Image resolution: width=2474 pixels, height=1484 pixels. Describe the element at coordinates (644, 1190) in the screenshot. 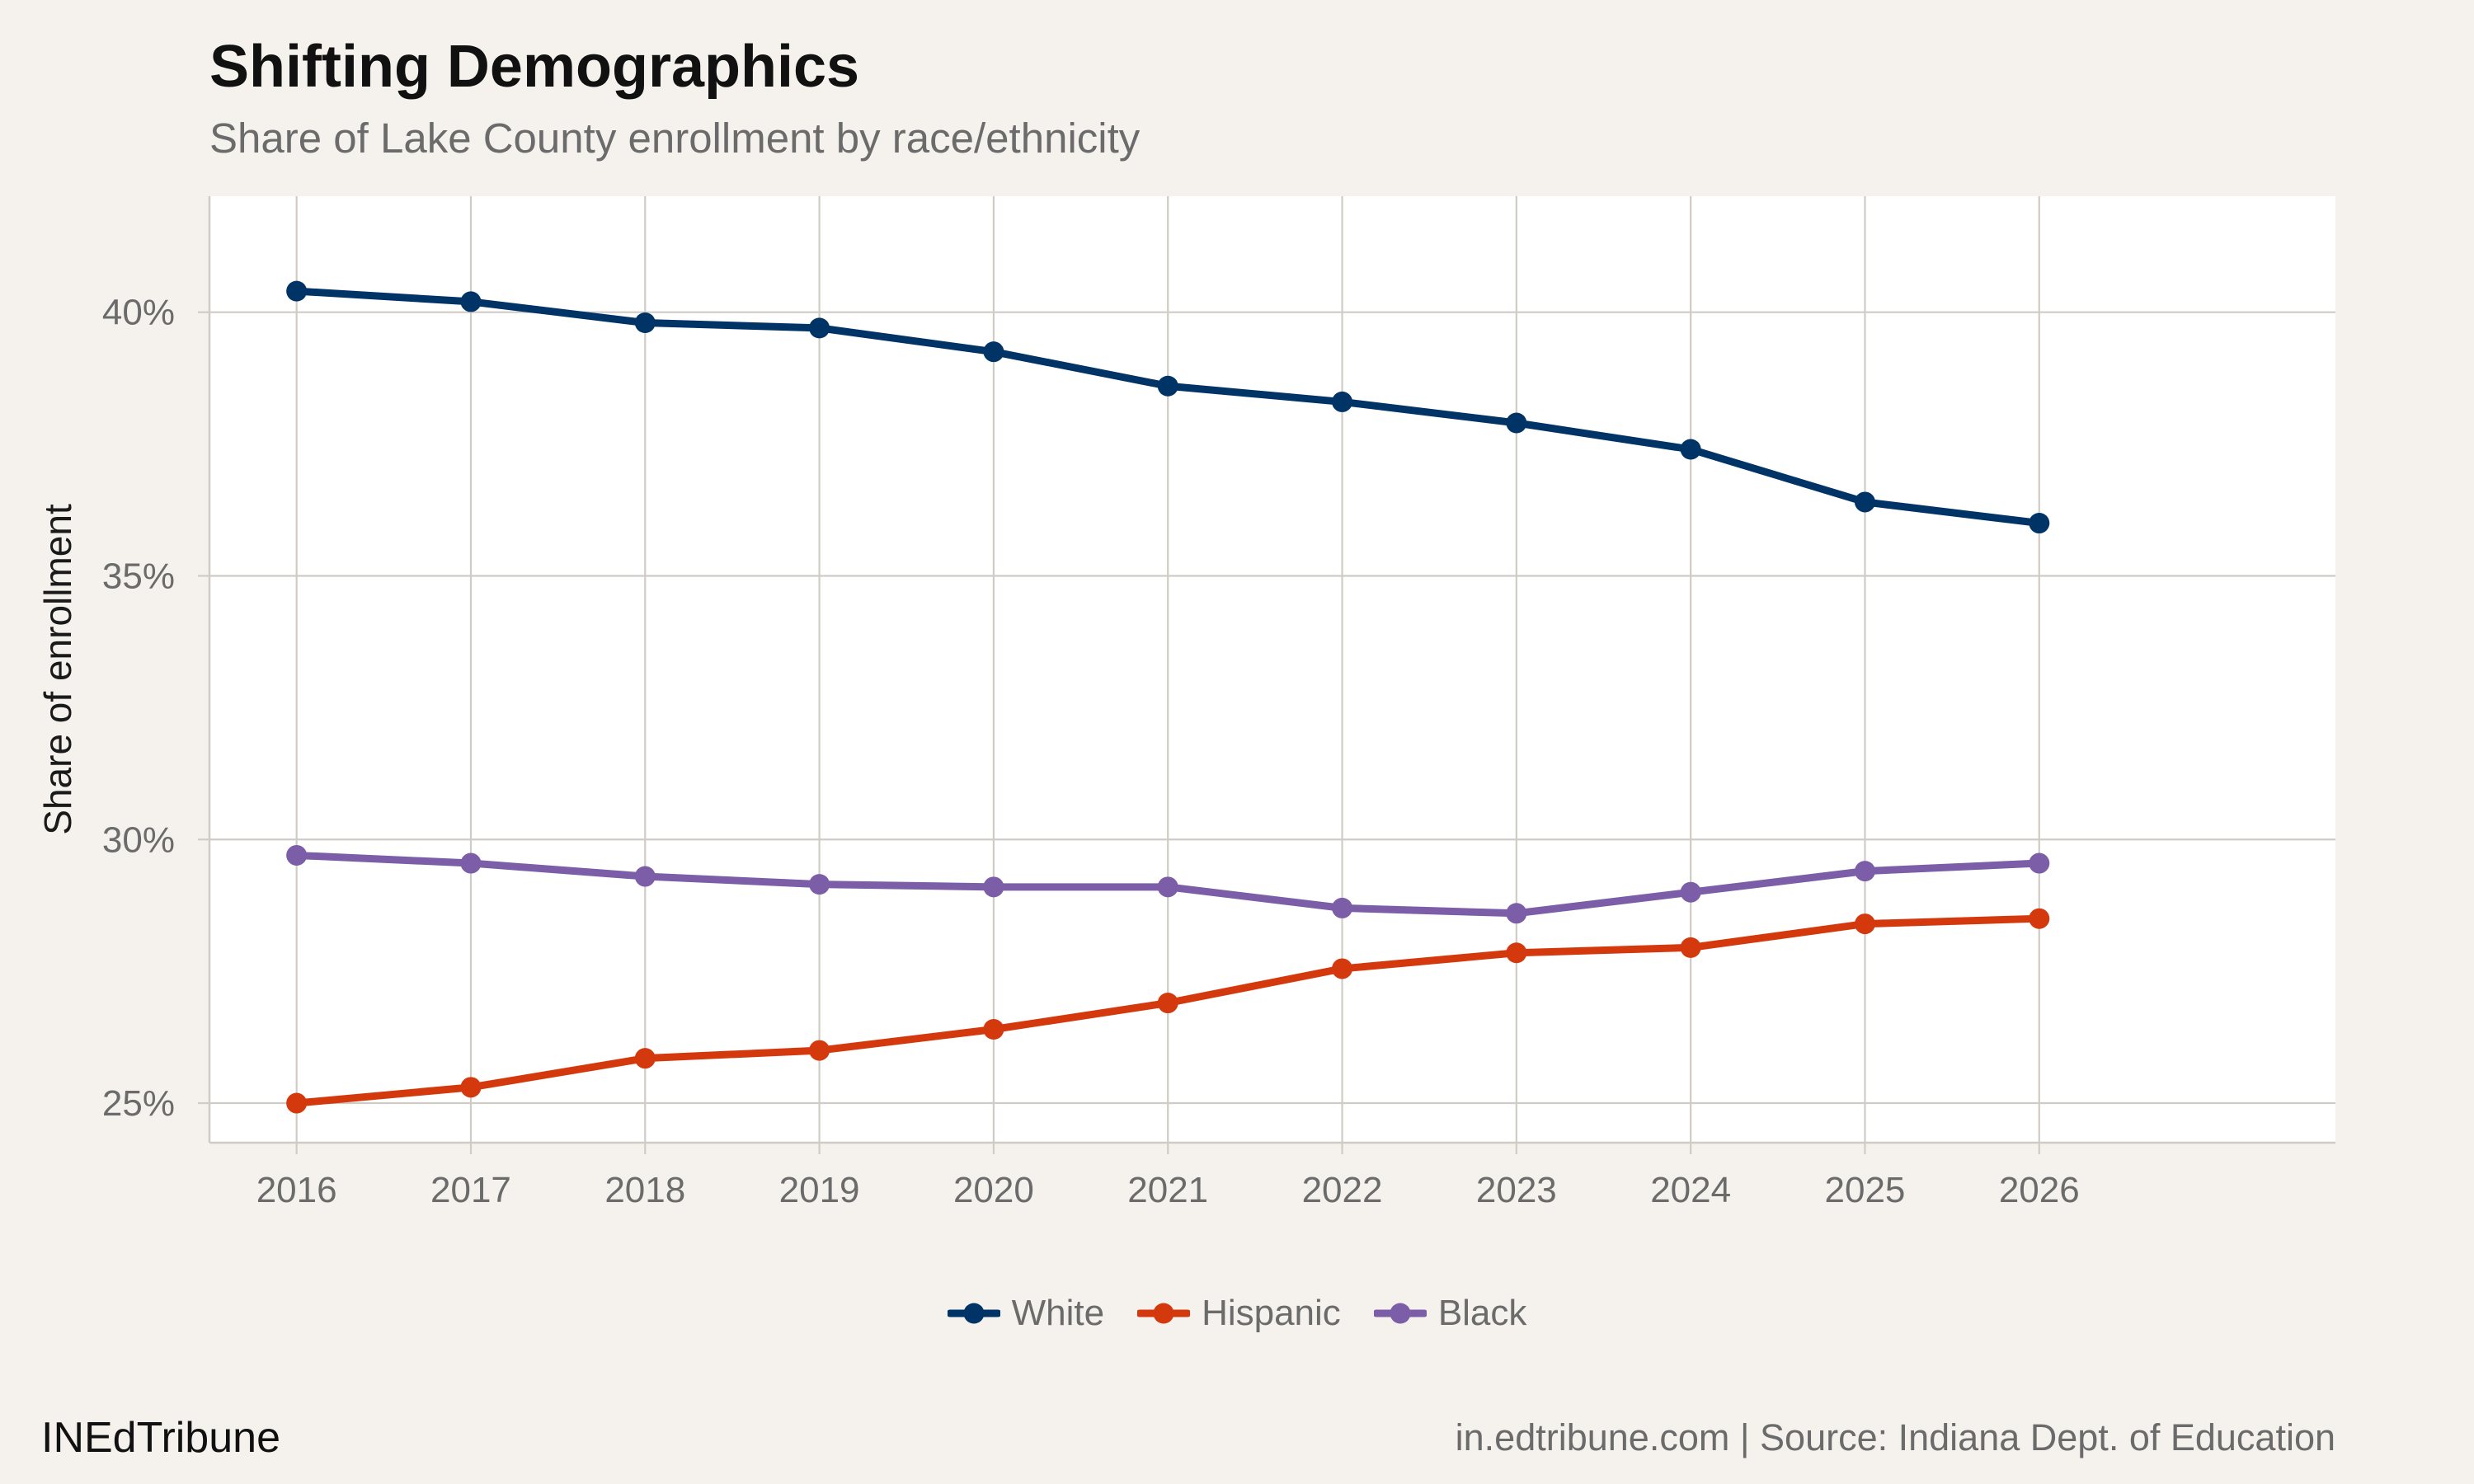

I see `x-tick-label: 2018` at that location.